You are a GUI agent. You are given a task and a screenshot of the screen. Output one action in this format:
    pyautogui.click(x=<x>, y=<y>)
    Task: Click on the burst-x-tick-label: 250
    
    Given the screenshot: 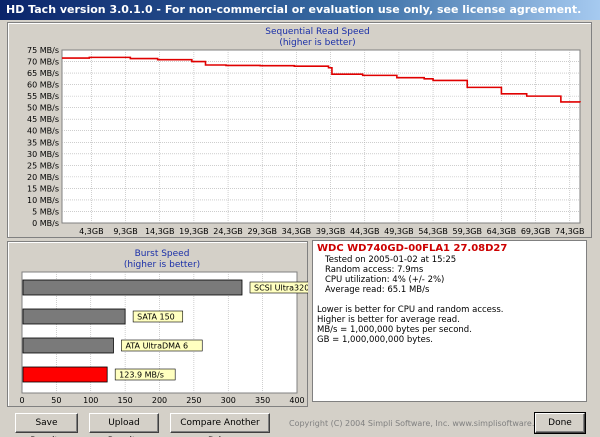 What is the action you would take?
    pyautogui.click(x=193, y=400)
    